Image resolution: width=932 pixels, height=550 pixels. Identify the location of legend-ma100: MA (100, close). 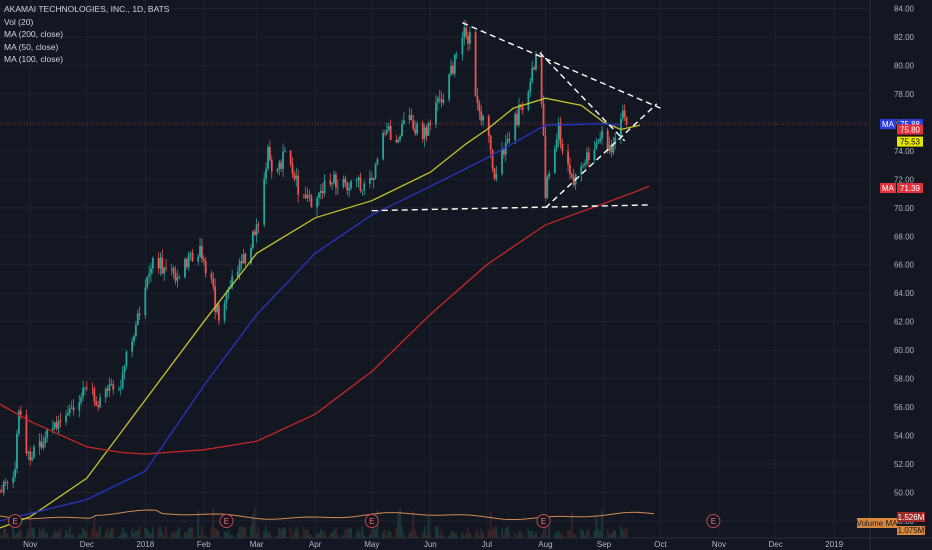
(34, 59).